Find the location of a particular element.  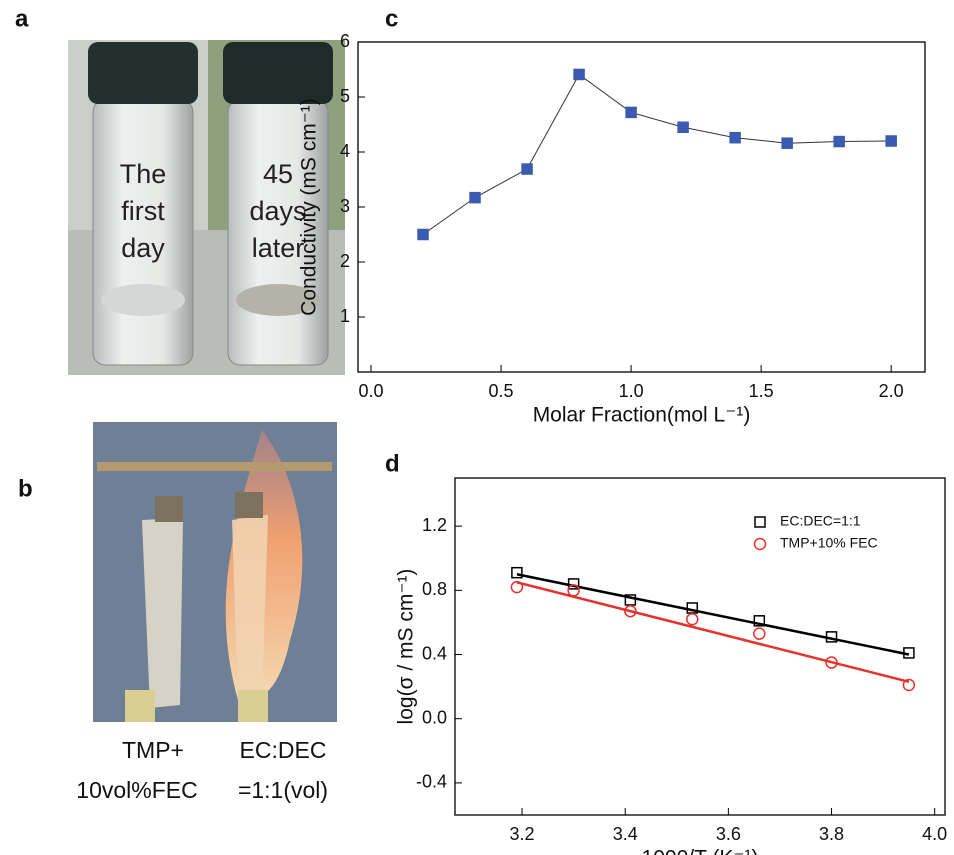

photo-a is located at coordinates (206, 207).